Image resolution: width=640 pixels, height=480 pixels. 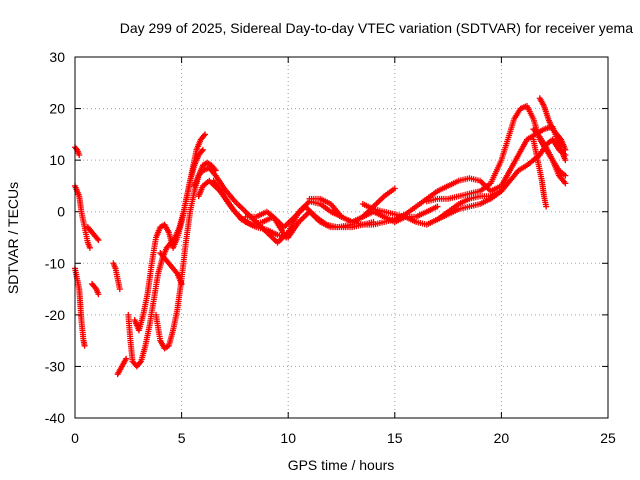 I want to click on y-tick-label: 0, so click(x=61, y=212).